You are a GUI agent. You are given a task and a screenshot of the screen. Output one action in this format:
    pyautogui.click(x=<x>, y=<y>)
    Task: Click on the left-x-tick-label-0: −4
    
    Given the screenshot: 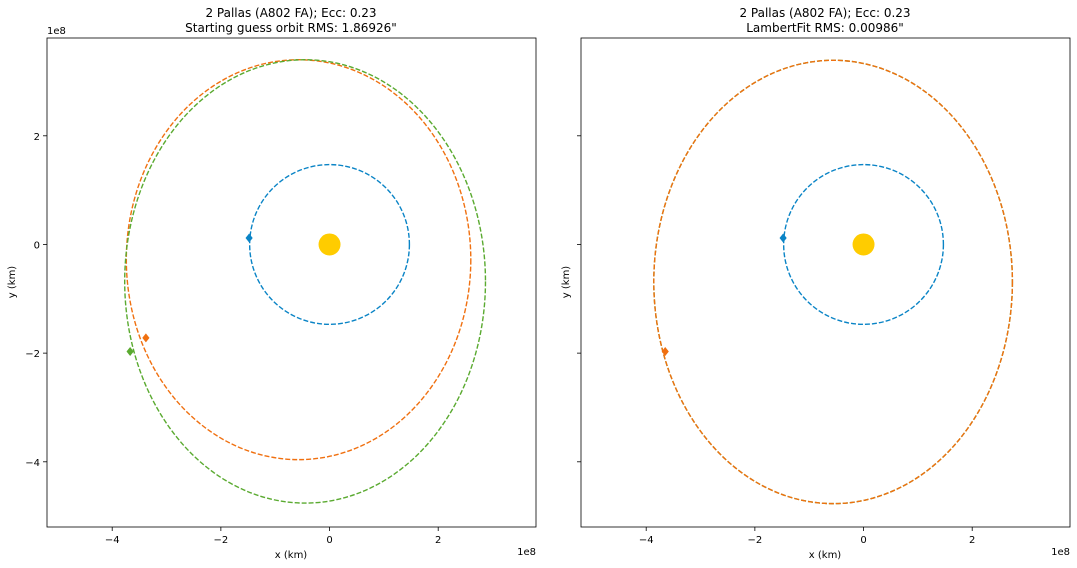 What is the action you would take?
    pyautogui.click(x=112, y=540)
    